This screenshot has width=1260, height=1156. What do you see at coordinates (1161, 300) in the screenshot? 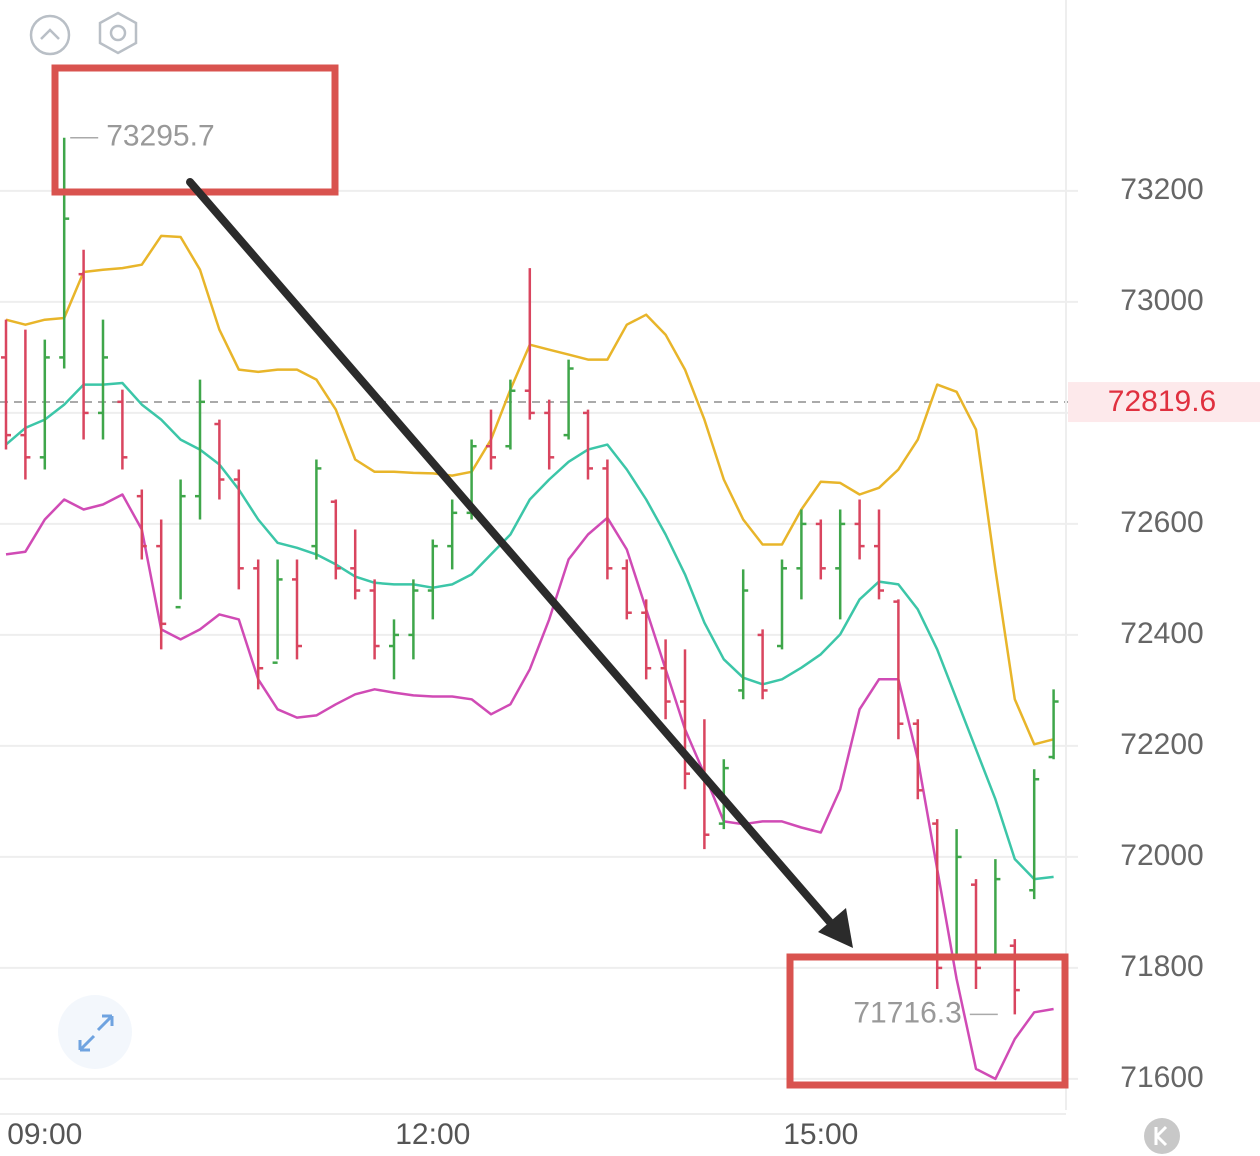
I see `y-tick-label: 73000` at bounding box center [1161, 300].